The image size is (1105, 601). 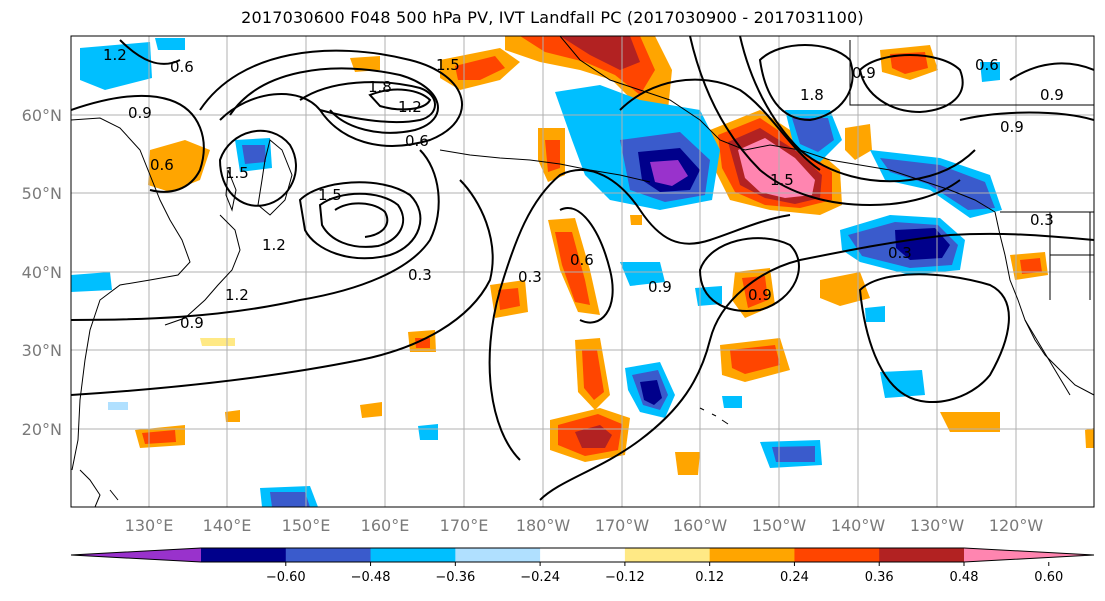 What do you see at coordinates (149, 525) in the screenshot?
I see `lon-label: 130°E` at bounding box center [149, 525].